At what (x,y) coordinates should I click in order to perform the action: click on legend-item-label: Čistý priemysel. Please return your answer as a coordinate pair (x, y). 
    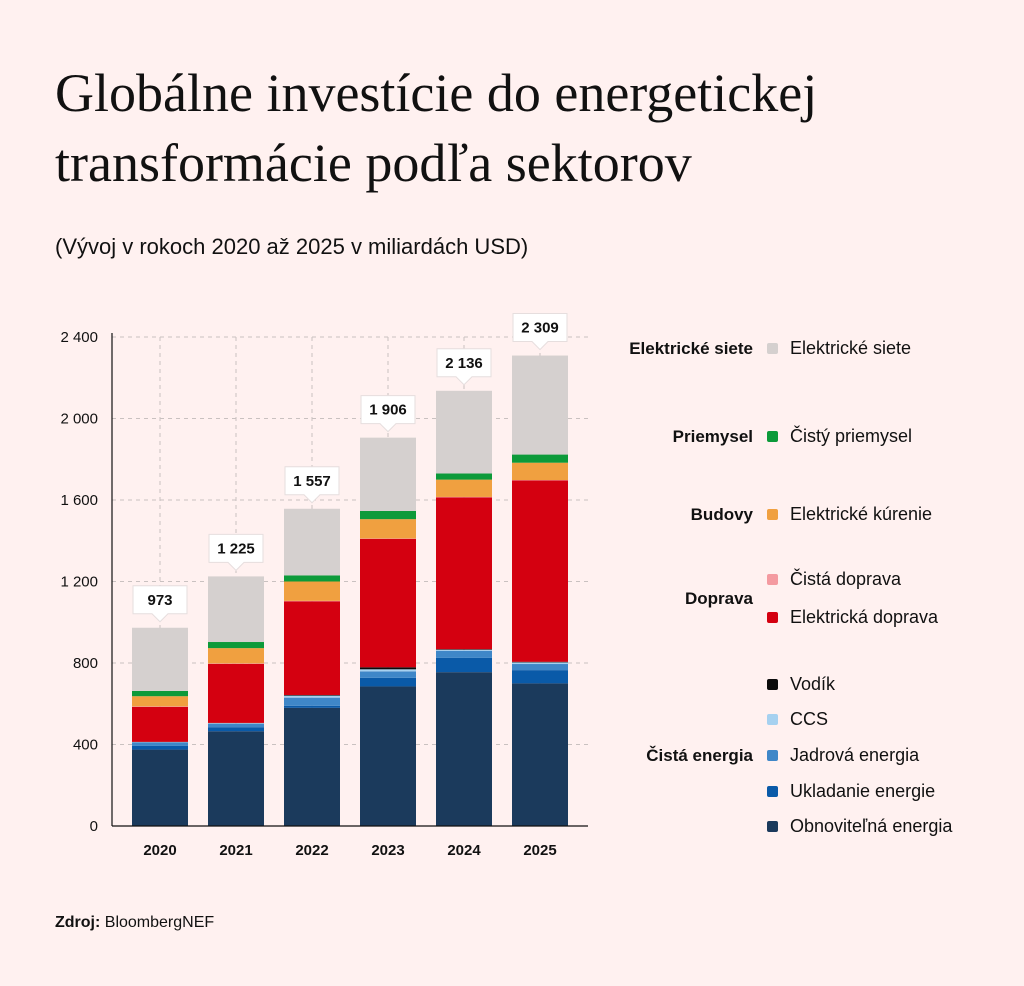
    Looking at the image, I should click on (851, 435).